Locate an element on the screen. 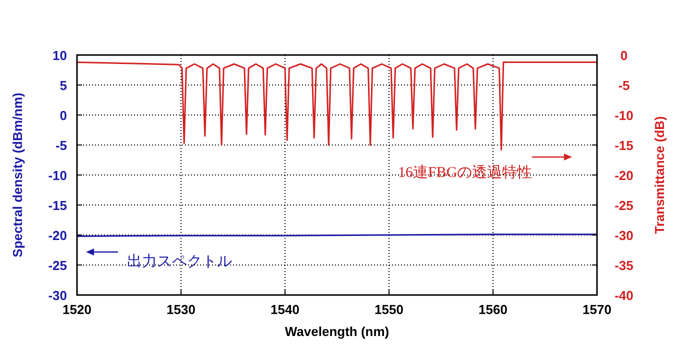 The height and width of the screenshot is (346, 684). y2-tick-label: -40 is located at coordinates (624, 295).